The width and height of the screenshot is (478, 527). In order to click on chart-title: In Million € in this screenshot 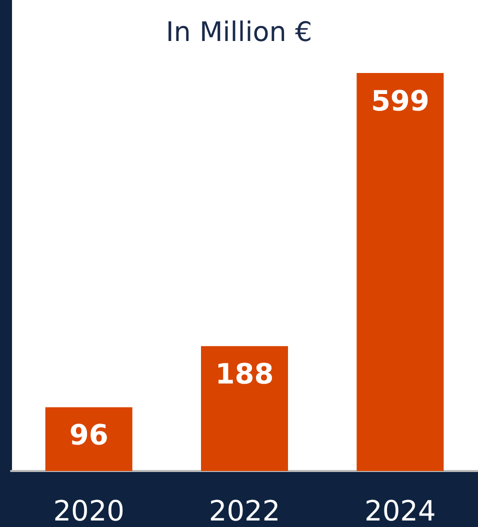, I will do `click(239, 32)`.